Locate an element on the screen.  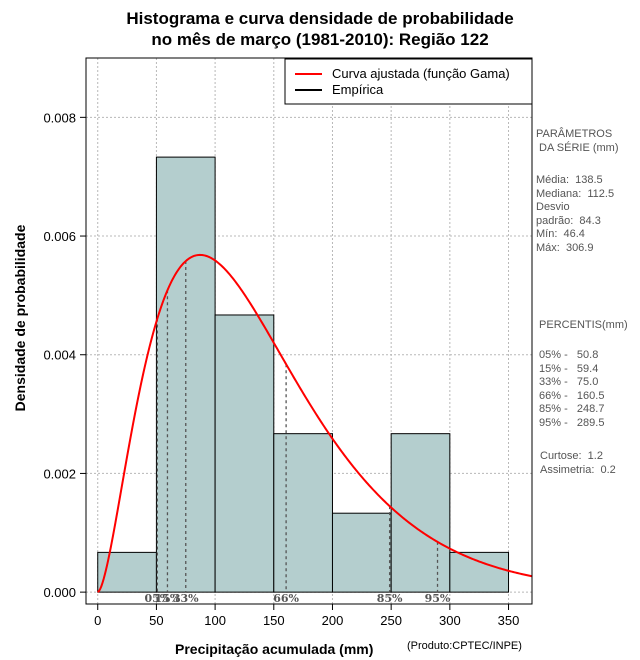
y-tick-label: 0.000 is located at coordinates (59, 592).